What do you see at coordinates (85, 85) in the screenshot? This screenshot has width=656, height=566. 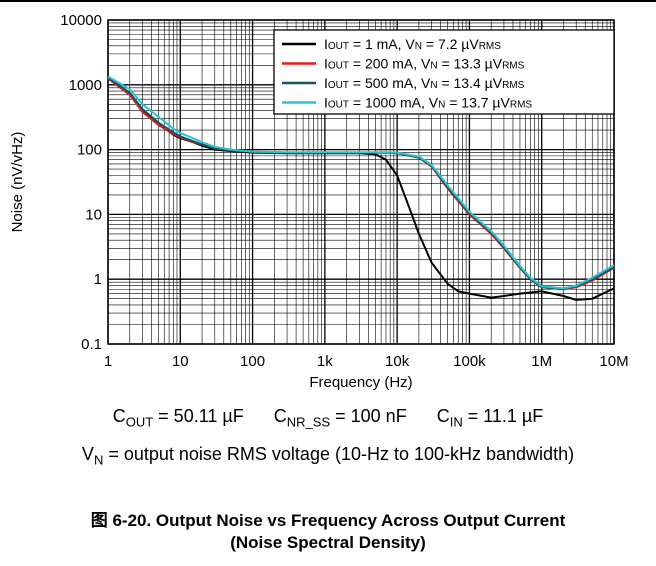 I see `y-tick-label: 1000` at bounding box center [85, 85].